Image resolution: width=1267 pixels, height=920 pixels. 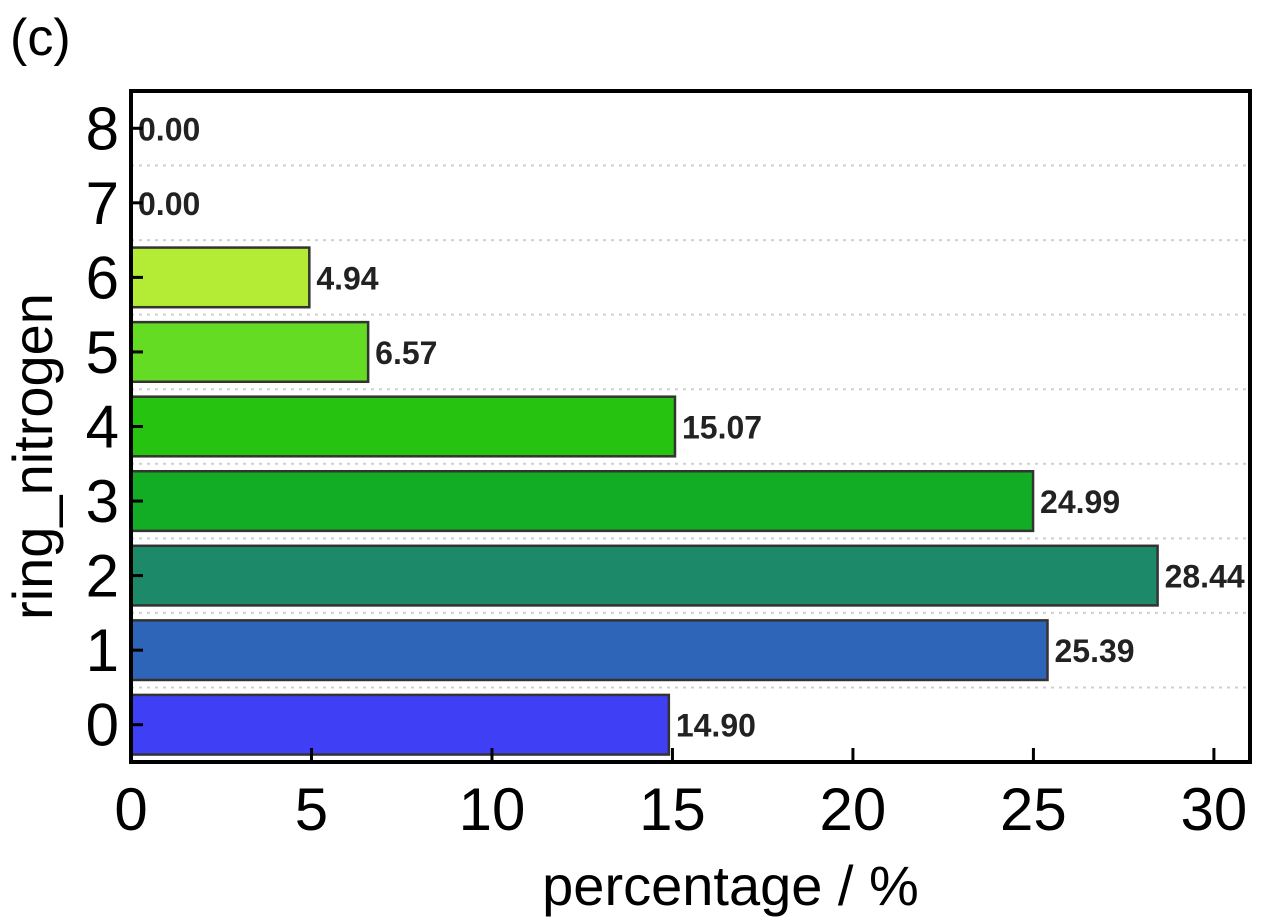 I want to click on x-axis-title: percentage / %, so click(x=730, y=885).